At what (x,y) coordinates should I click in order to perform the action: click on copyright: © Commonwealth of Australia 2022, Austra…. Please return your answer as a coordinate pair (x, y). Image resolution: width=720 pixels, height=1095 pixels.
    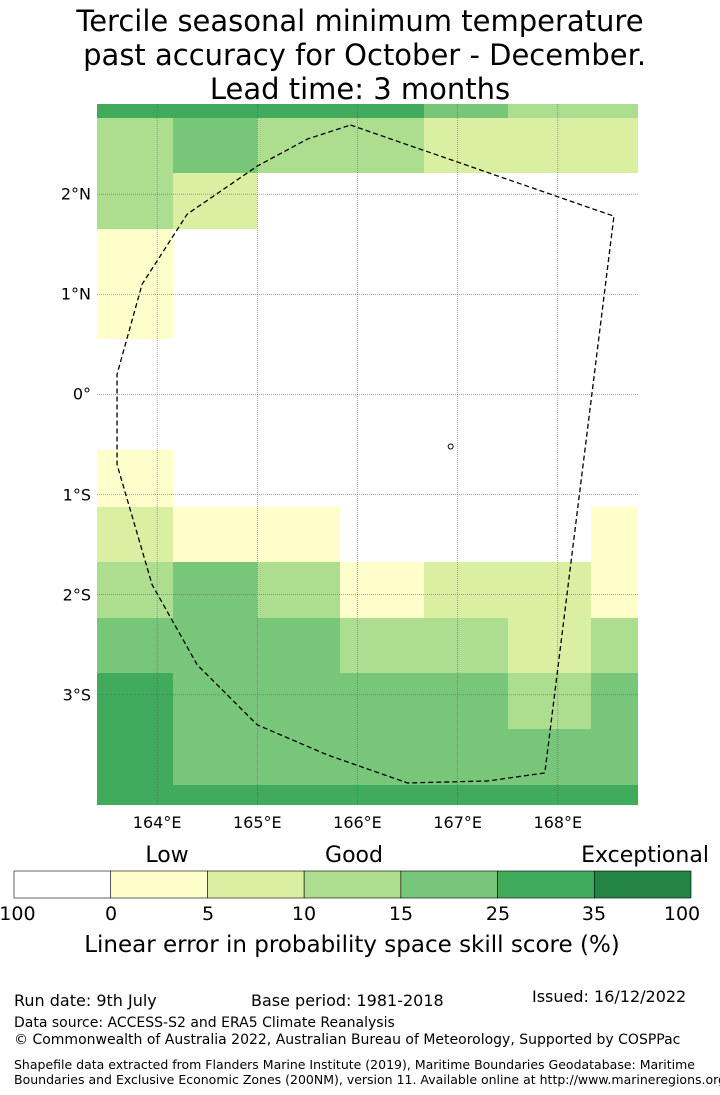
    Looking at the image, I should click on (347, 1040).